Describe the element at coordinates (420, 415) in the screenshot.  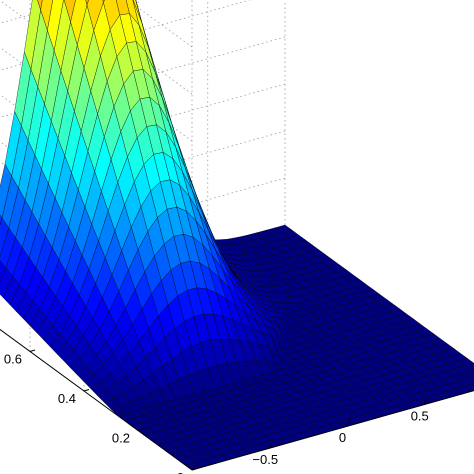
I see `x-tick-label: 0.5` at that location.